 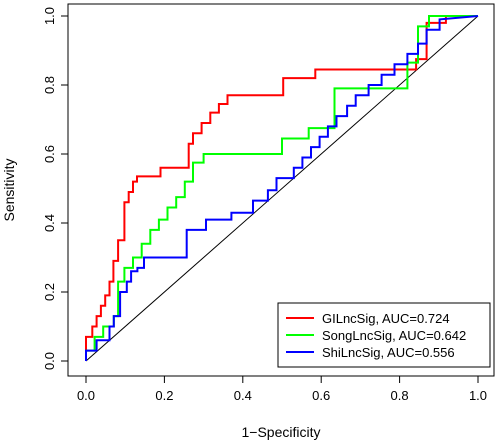 What do you see at coordinates (394, 335) in the screenshot?
I see `legend-label-1: SongLncSig, AUC=0.642` at bounding box center [394, 335].